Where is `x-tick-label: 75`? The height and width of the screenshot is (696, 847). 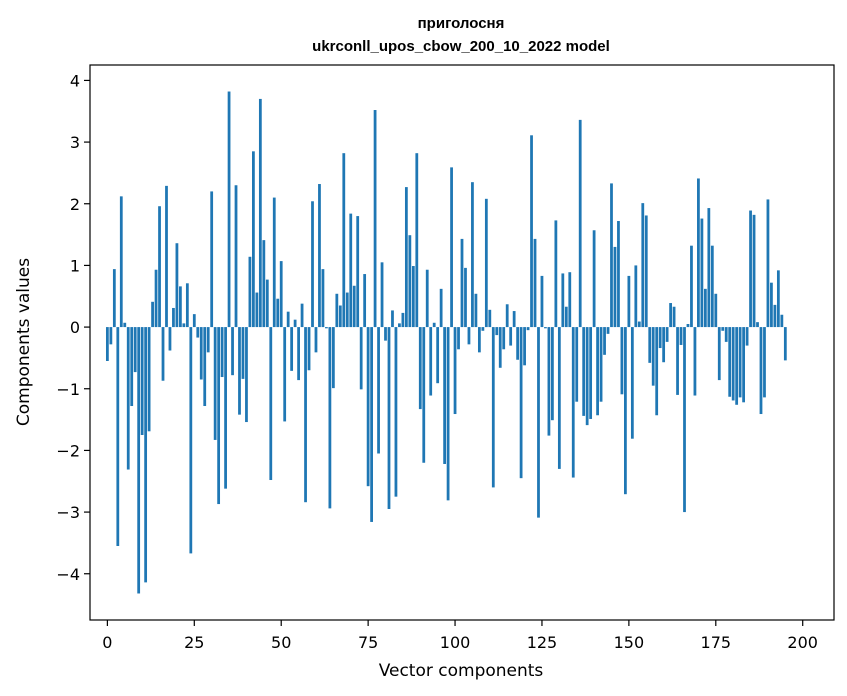
x-tick-label: 75 is located at coordinates (368, 642).